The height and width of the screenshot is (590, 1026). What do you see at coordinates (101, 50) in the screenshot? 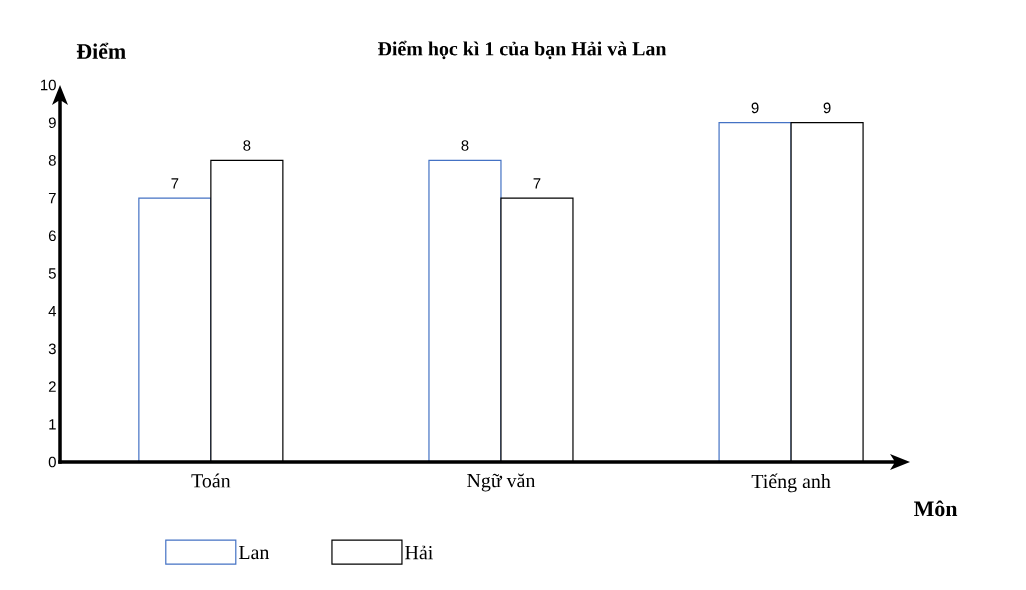
I see `y-axis-title: Điểm` at bounding box center [101, 50].